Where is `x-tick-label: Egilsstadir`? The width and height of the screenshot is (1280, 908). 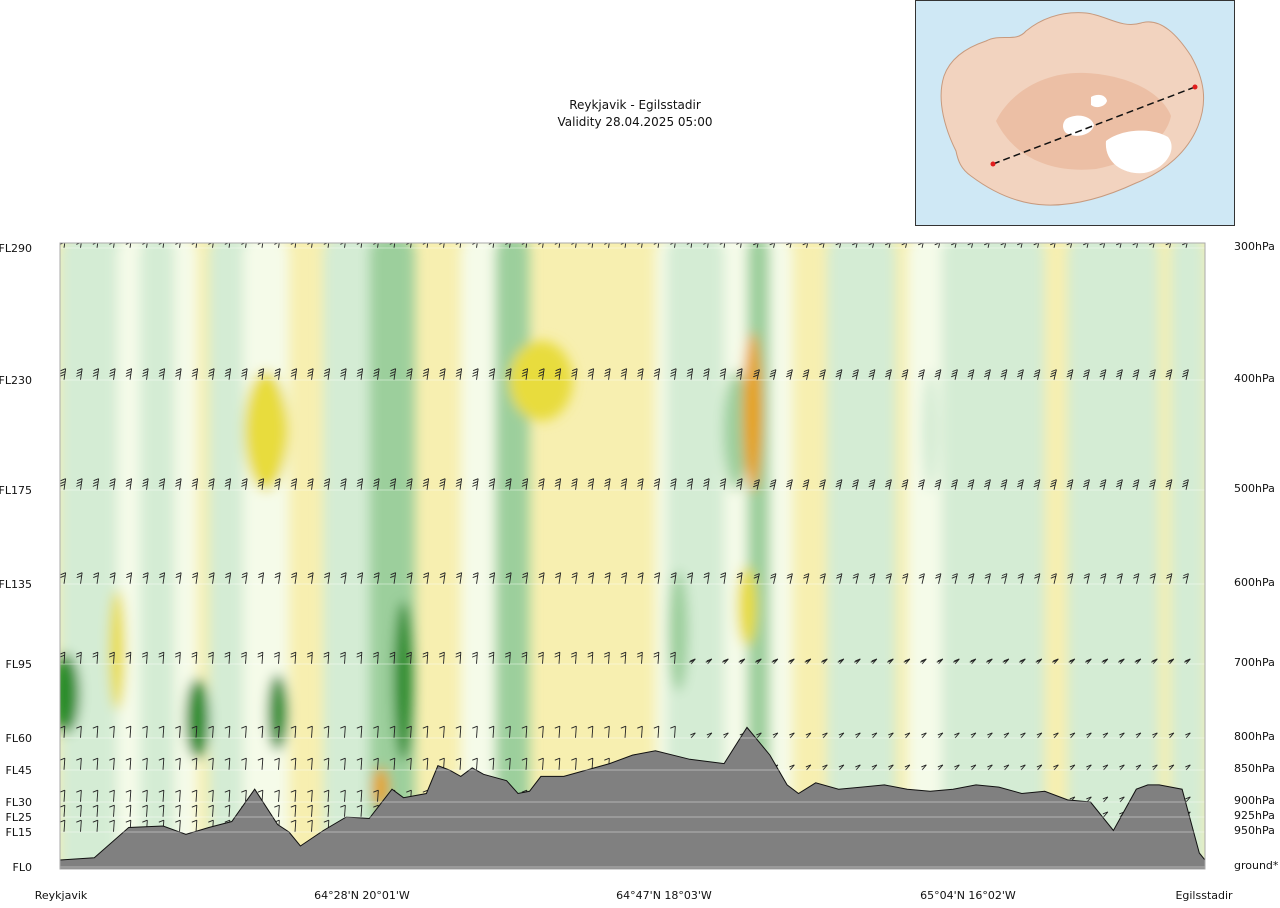 x-tick-label: Egilsstadir is located at coordinates (1204, 895).